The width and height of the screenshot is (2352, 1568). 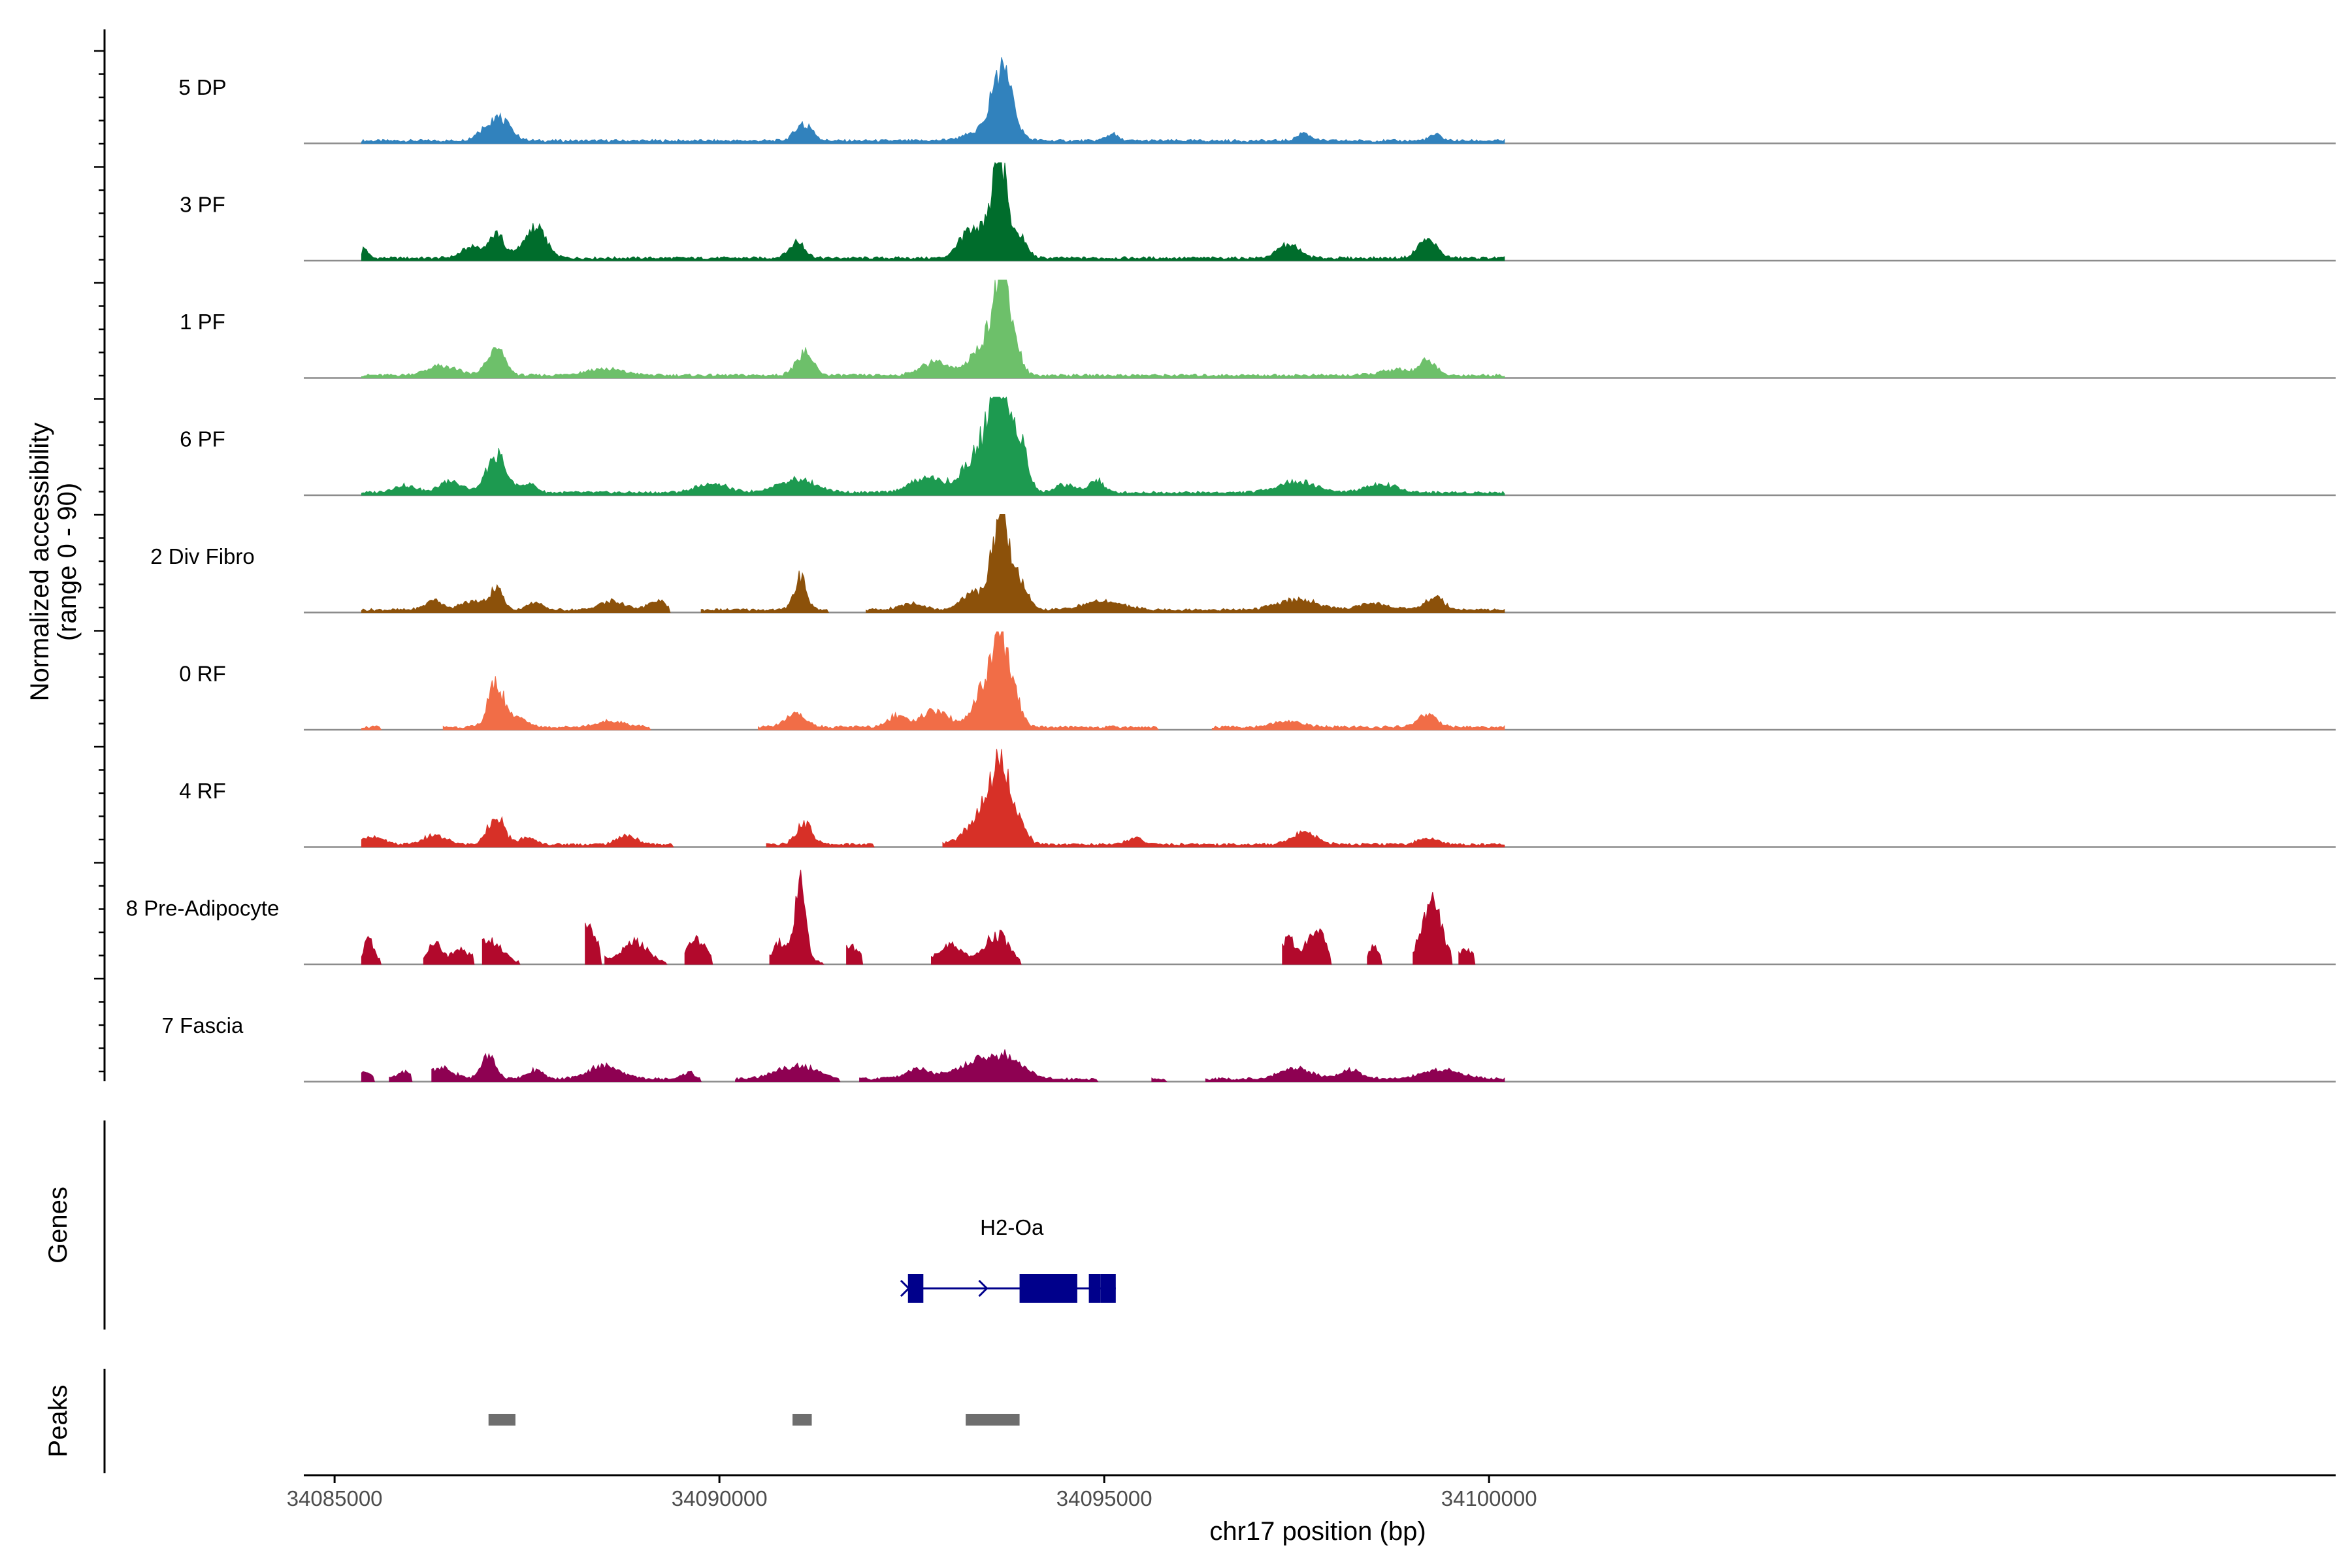 I want to click on track-4-rf: 4 RF, so click(x=1257, y=798).